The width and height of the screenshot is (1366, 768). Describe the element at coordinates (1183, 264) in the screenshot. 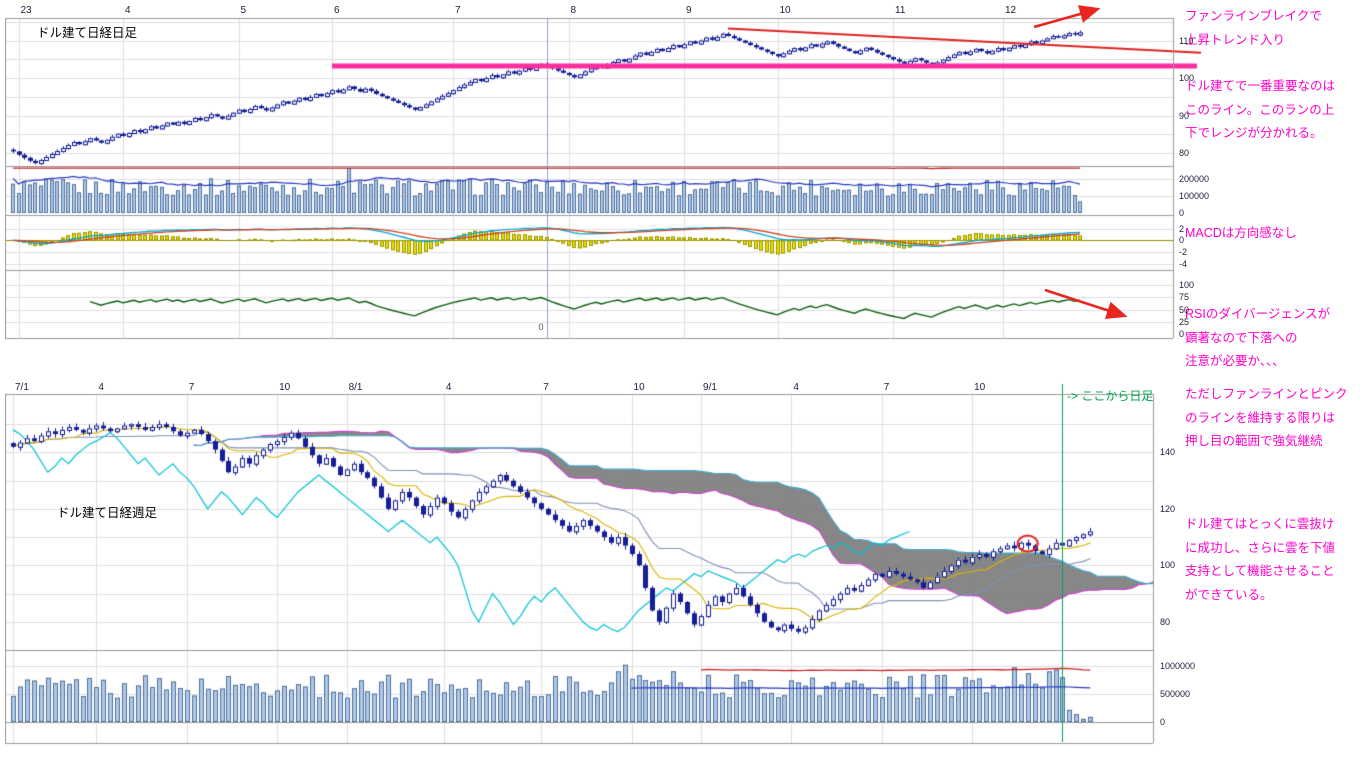

I see `daily-macd-tick-label: -4` at that location.